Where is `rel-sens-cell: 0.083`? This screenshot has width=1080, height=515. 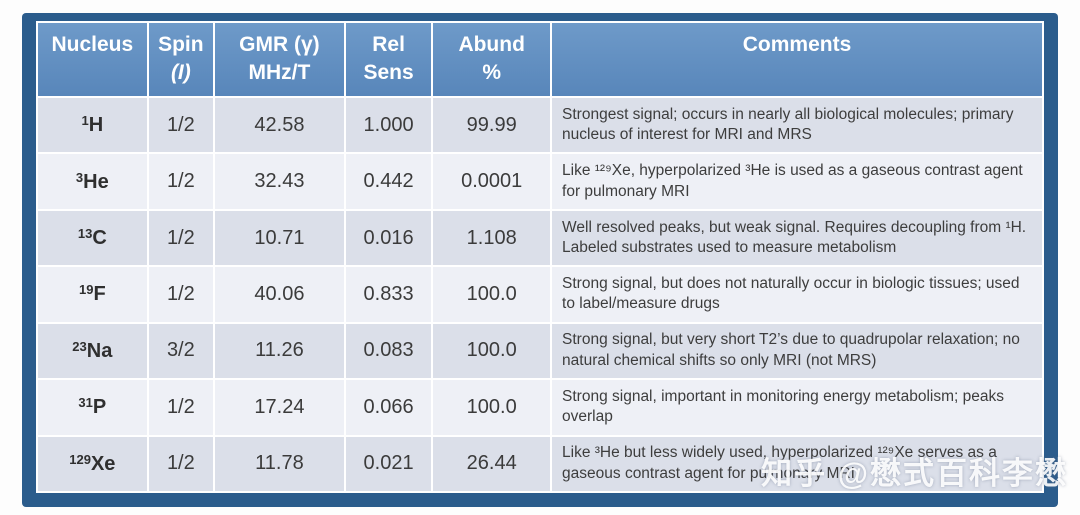 rel-sens-cell: 0.083 is located at coordinates (388, 351).